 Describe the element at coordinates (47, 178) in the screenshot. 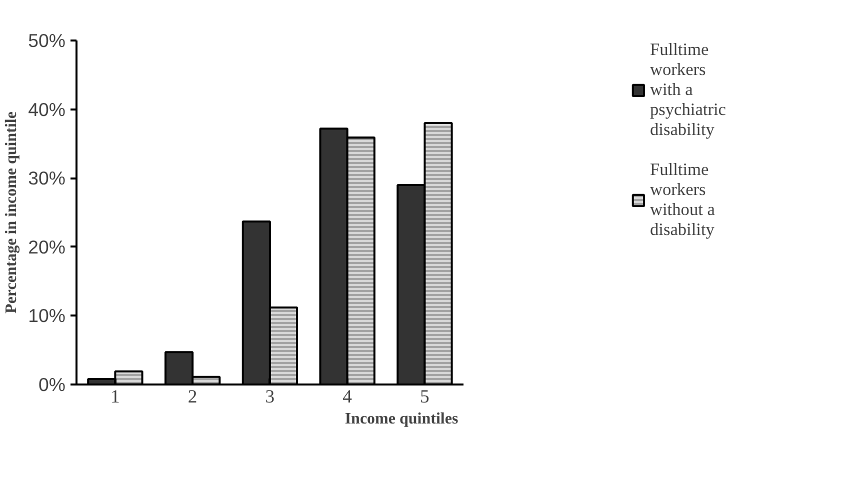

I see `y-tick-label: 30%` at that location.